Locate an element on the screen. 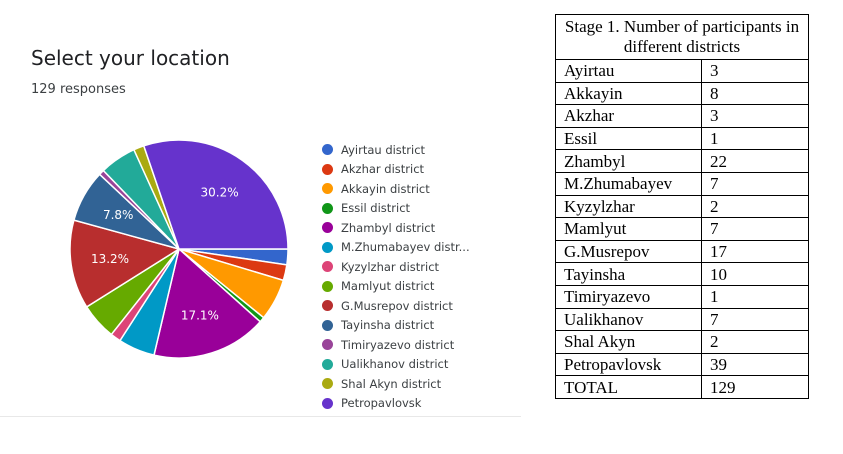 Image resolution: width=843 pixels, height=454 pixels. legend-item: G.Musrepov district is located at coordinates (396, 306).